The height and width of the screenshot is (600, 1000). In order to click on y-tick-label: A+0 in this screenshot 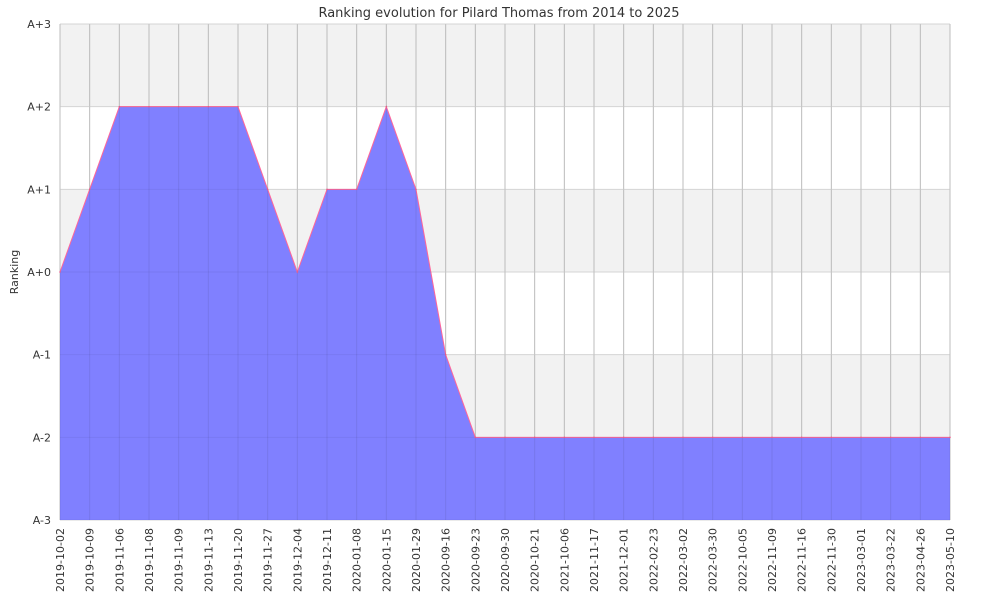, I will do `click(39, 272)`.